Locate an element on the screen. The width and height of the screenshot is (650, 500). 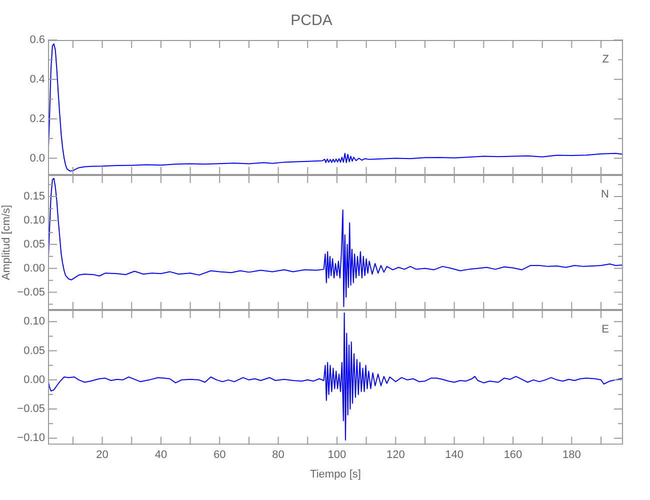
x-tick-label: 60 is located at coordinates (219, 455).